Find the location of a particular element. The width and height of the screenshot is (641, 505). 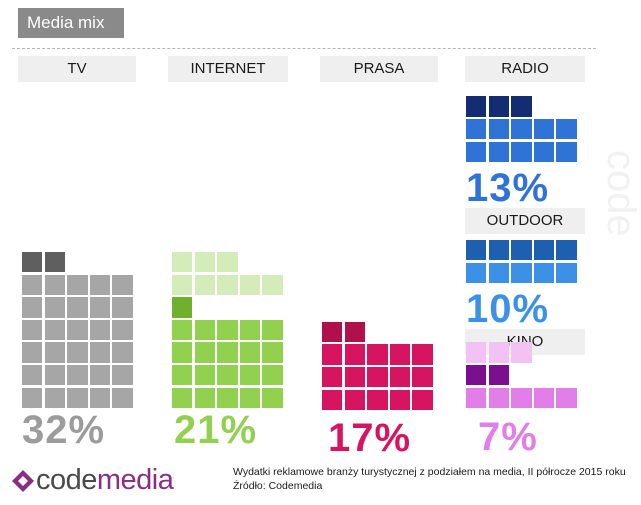

value-label-kino: 7% is located at coordinates (508, 437).